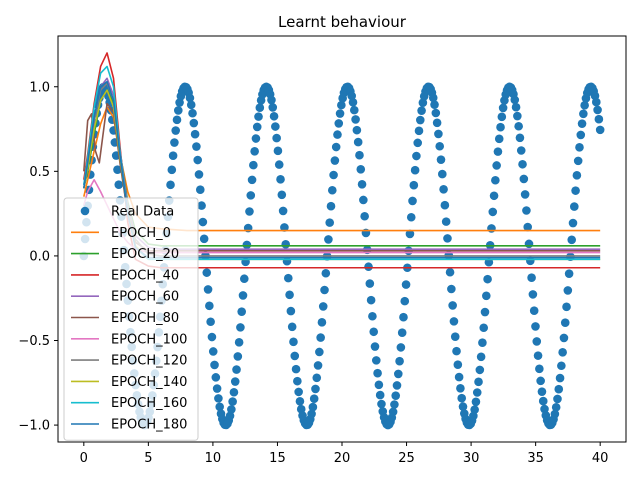  I want to click on legend-label: EPOCH_0, so click(141, 233).